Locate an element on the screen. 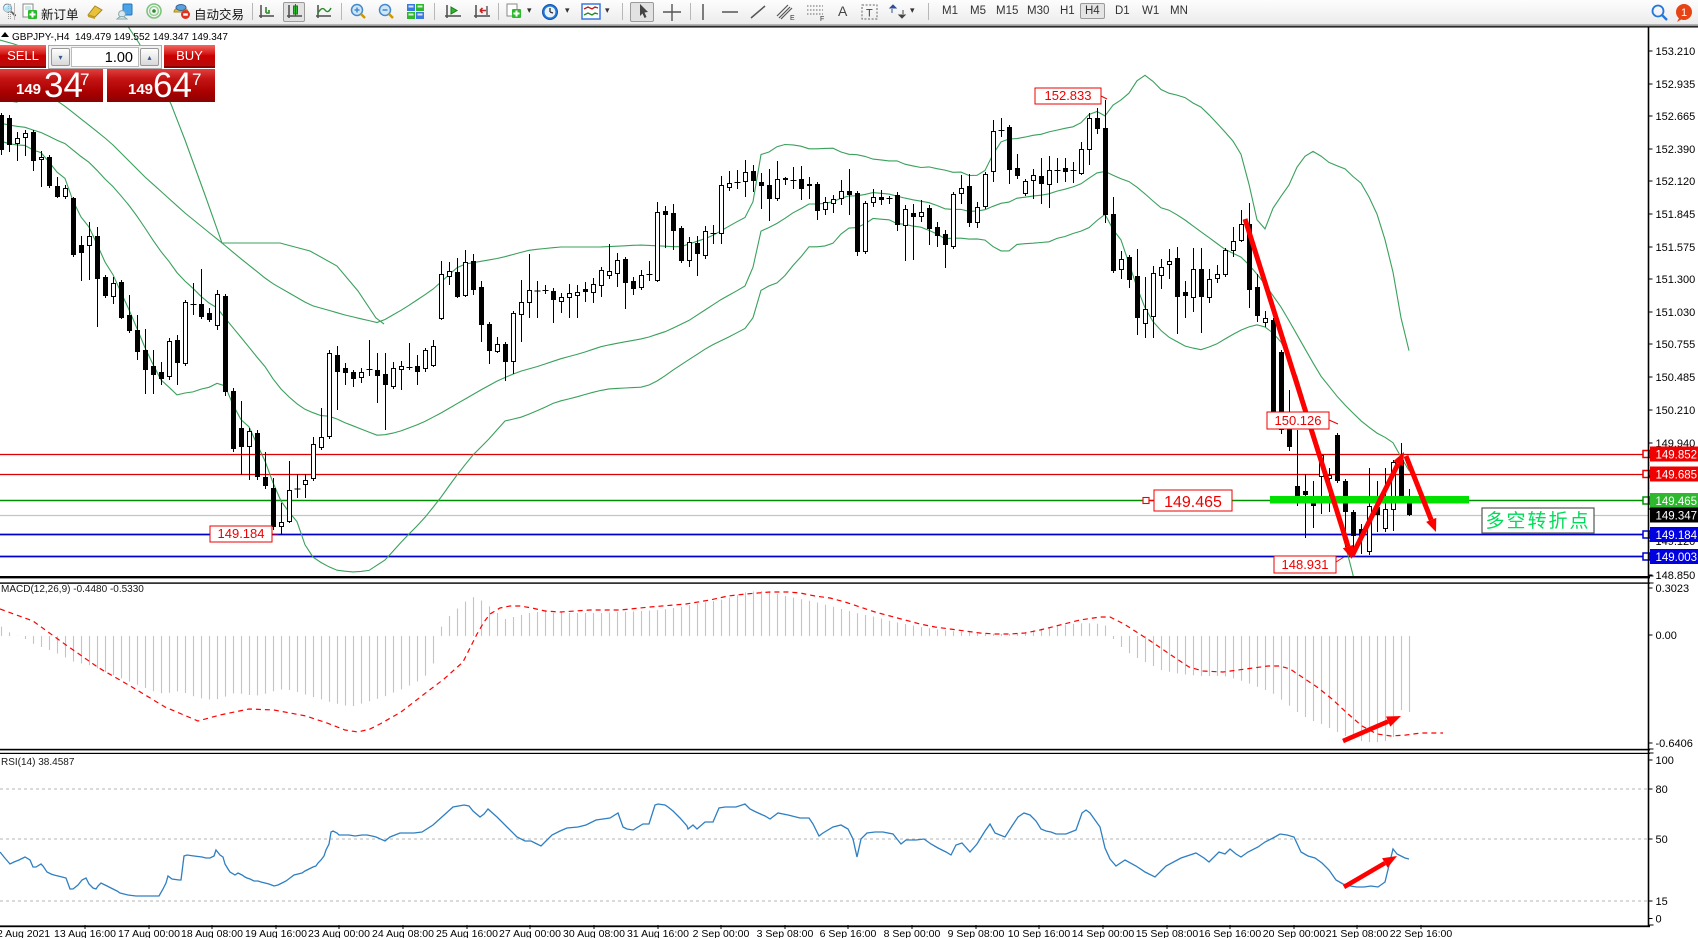  svg-text: 16 Sep 16:00 is located at coordinates (1230, 933).